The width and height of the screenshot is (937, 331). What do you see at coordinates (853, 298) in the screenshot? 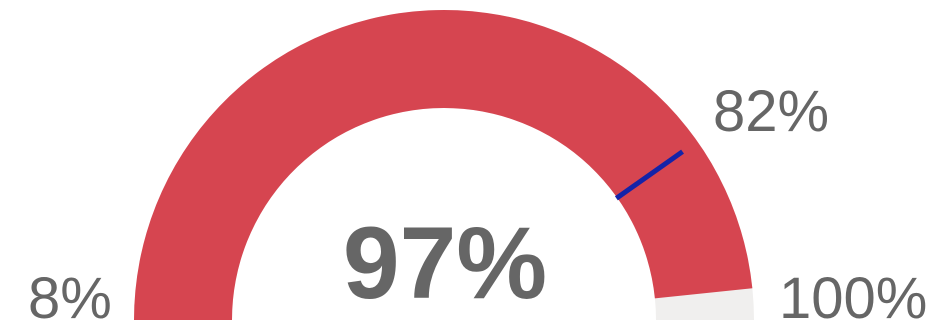
I see `gauge-max-label: 100%` at bounding box center [853, 298].